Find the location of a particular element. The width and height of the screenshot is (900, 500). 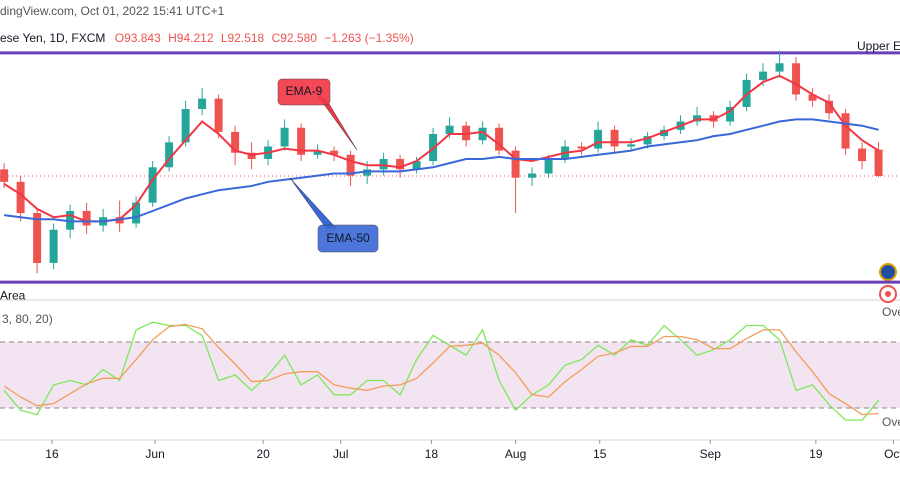

x-tick-label: Jun is located at coordinates (154, 454).